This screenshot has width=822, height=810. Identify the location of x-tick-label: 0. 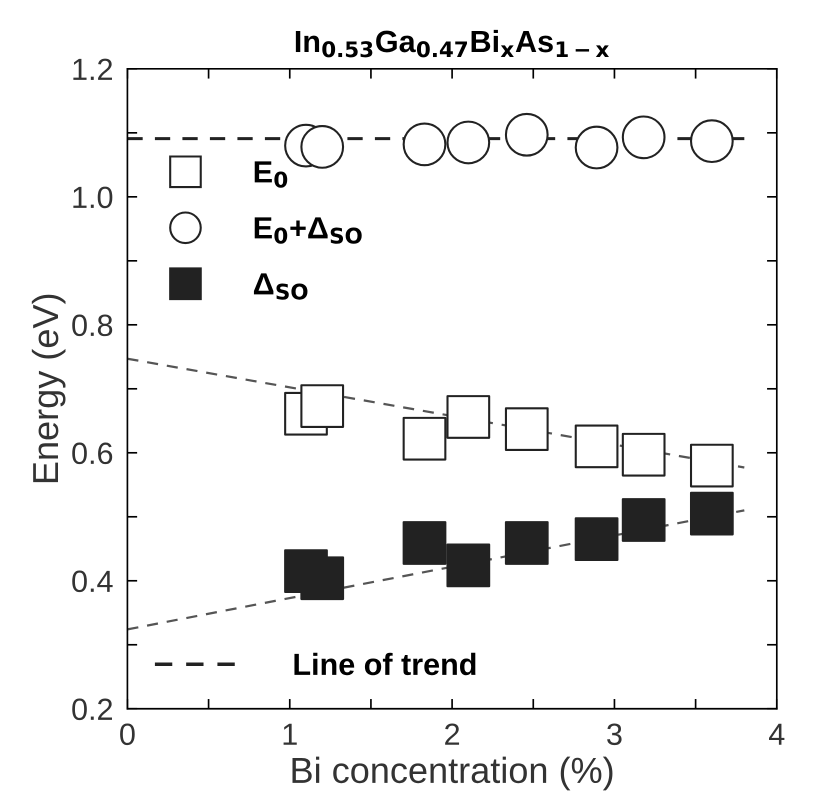
(127, 734).